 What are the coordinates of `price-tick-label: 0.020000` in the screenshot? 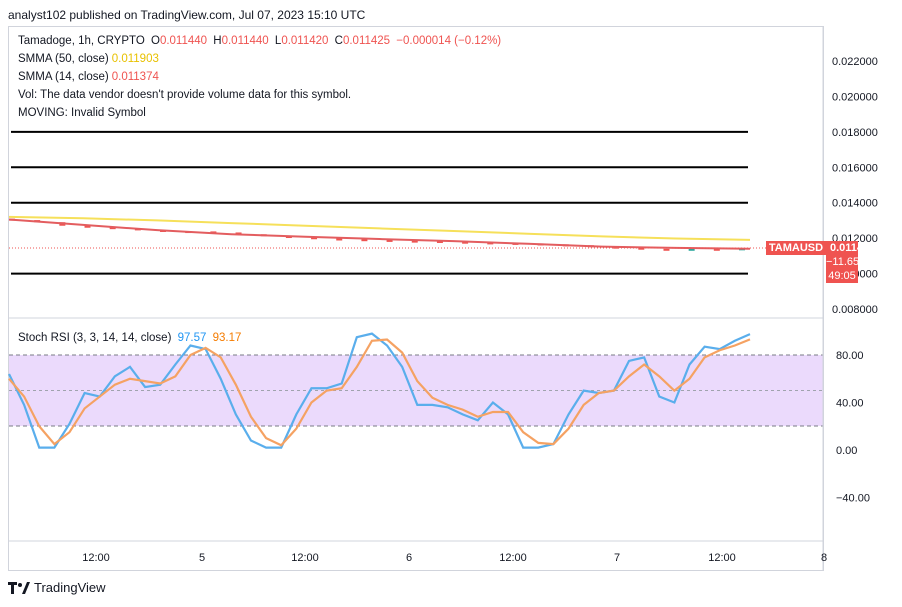 It's located at (855, 97).